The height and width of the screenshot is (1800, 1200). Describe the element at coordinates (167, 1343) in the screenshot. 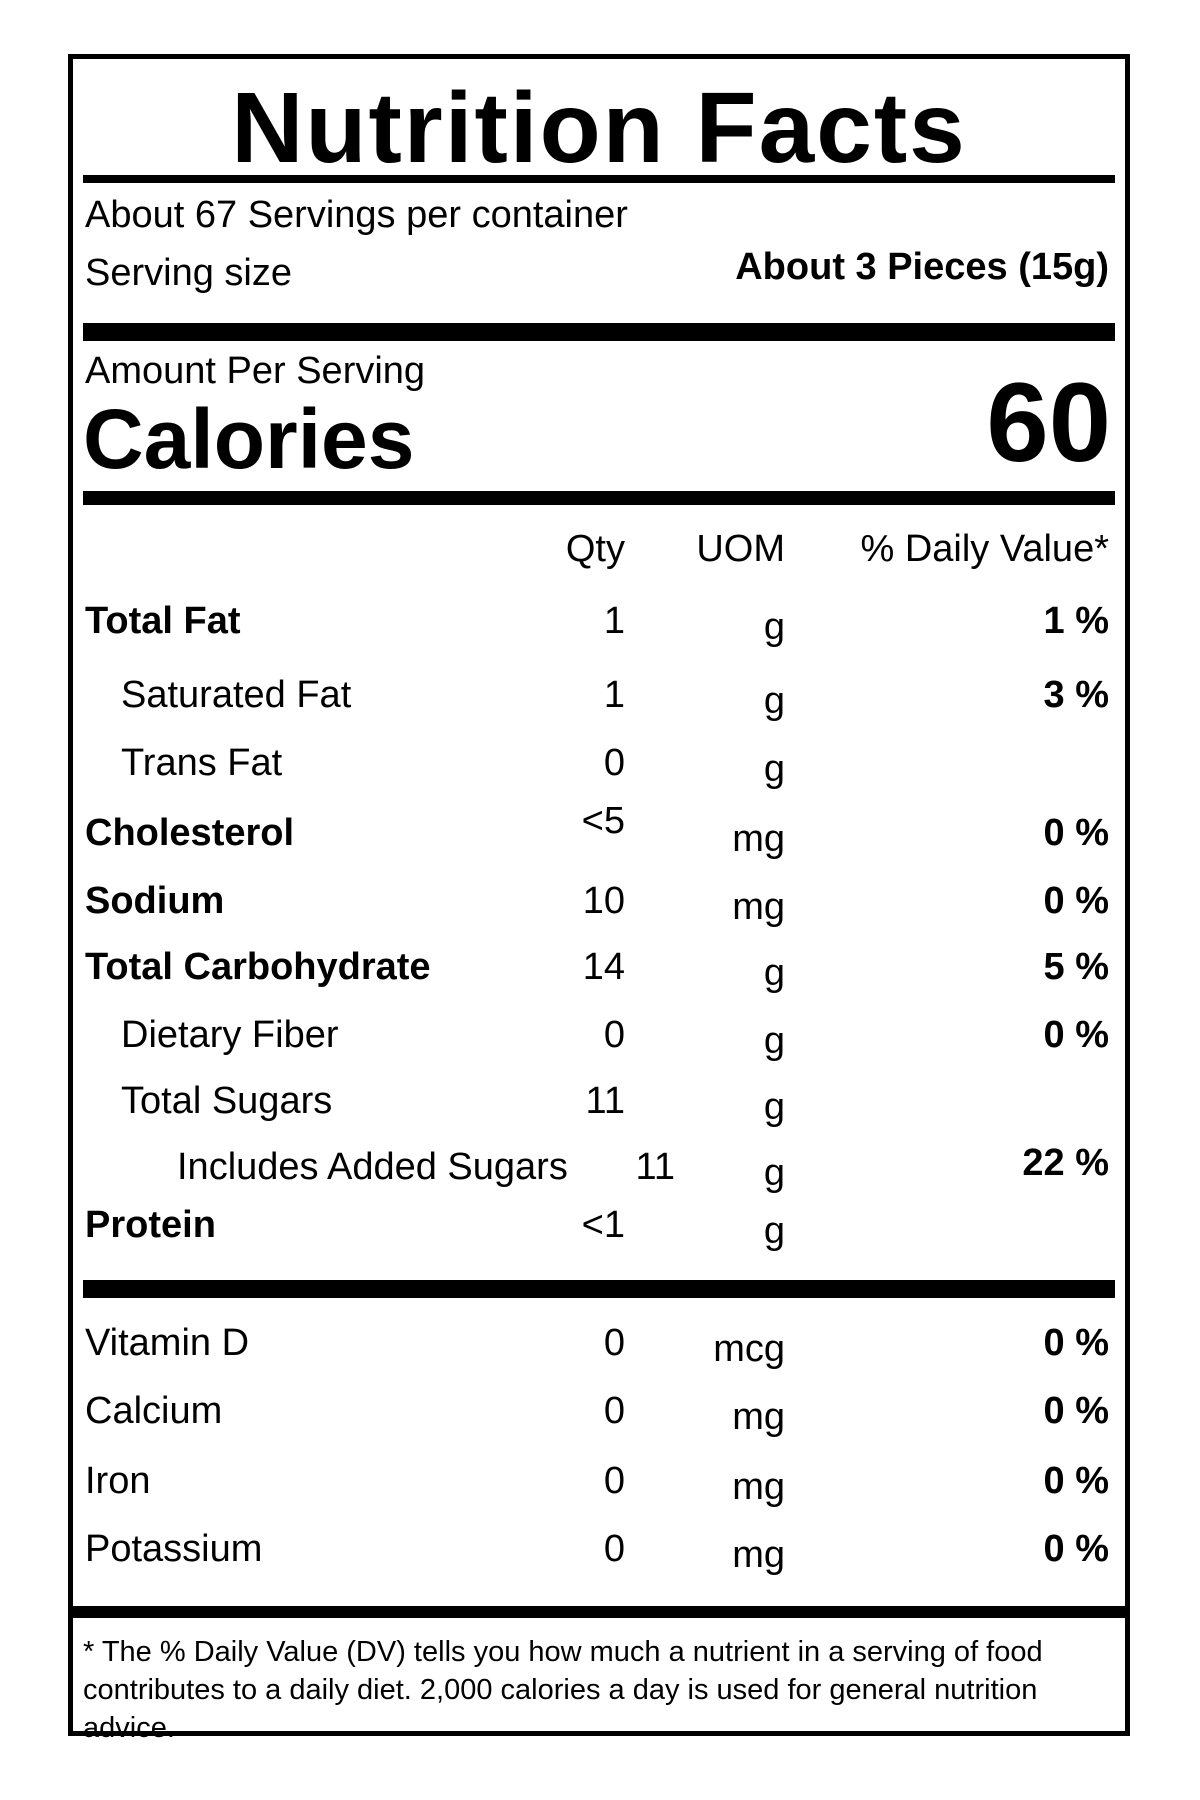

I see `vitamin-name: Vitamin D` at that location.